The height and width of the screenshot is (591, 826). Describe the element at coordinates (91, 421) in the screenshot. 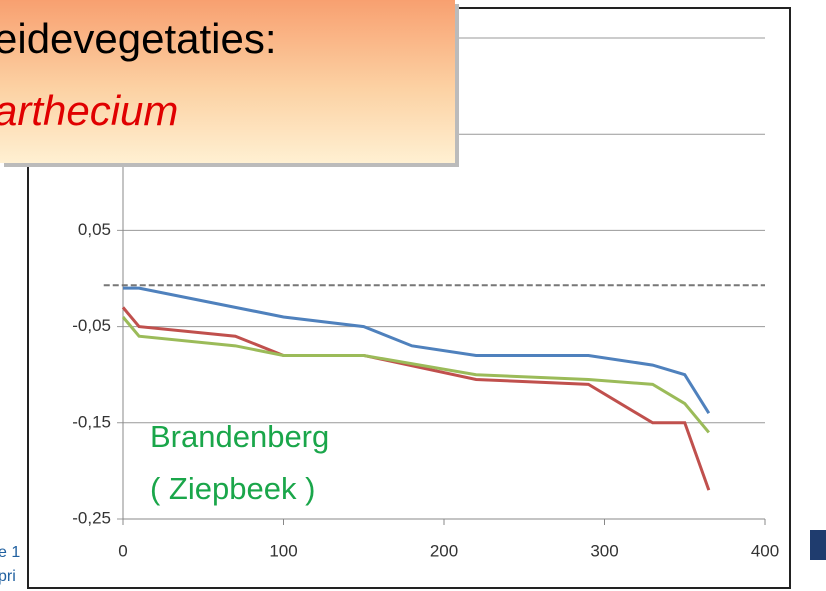

I see `y-tick-label: -0,15` at that location.